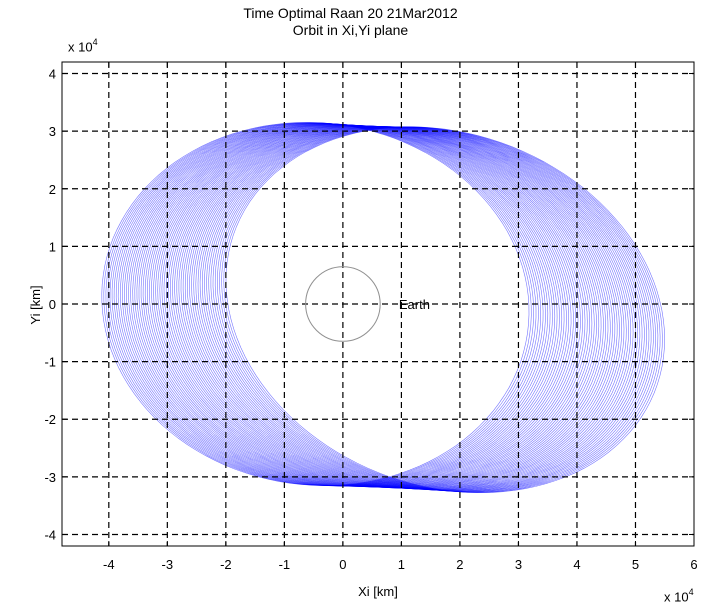 The width and height of the screenshot is (701, 609). Describe the element at coordinates (401, 564) in the screenshot. I see `x-tick-label: 1` at that location.